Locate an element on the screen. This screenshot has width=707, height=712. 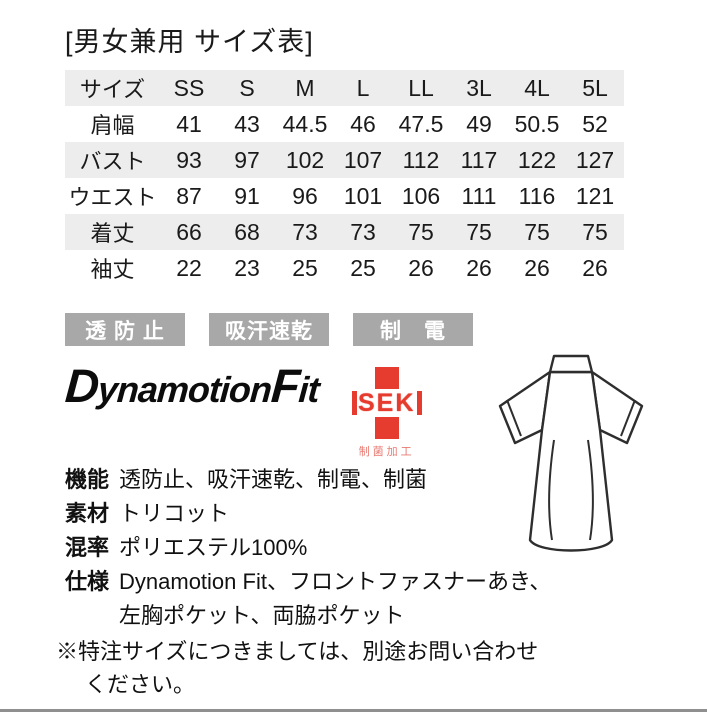
detail-value: トリコット is located at coordinates (174, 513).